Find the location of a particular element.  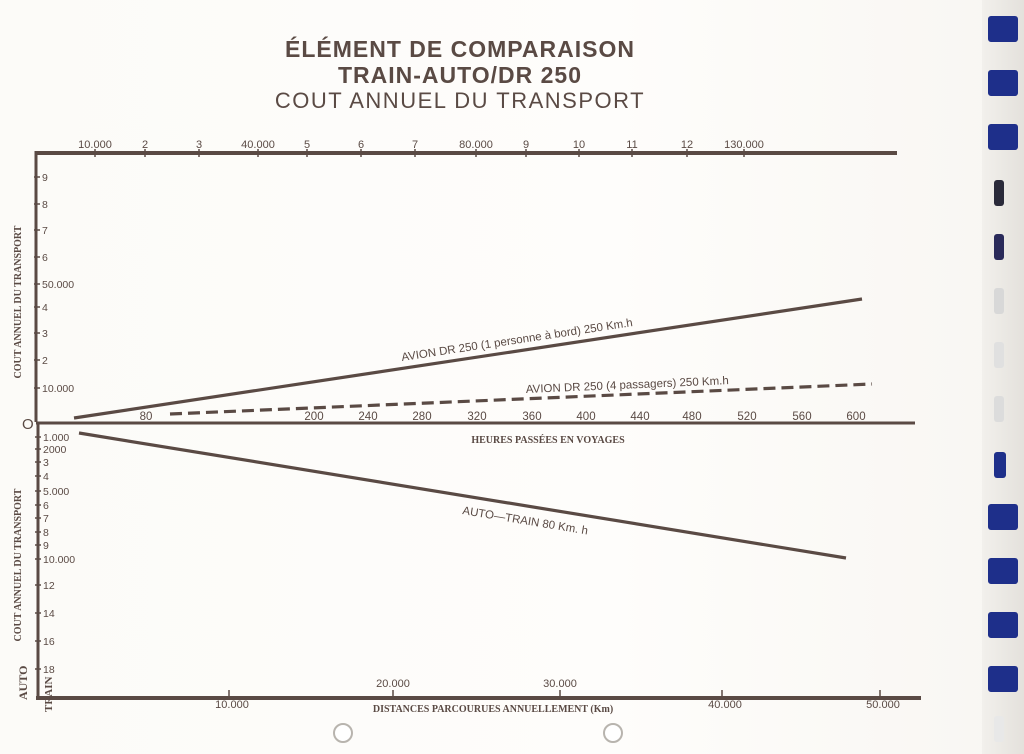

lower-y-tick-label: 5.000 is located at coordinates (56, 492).